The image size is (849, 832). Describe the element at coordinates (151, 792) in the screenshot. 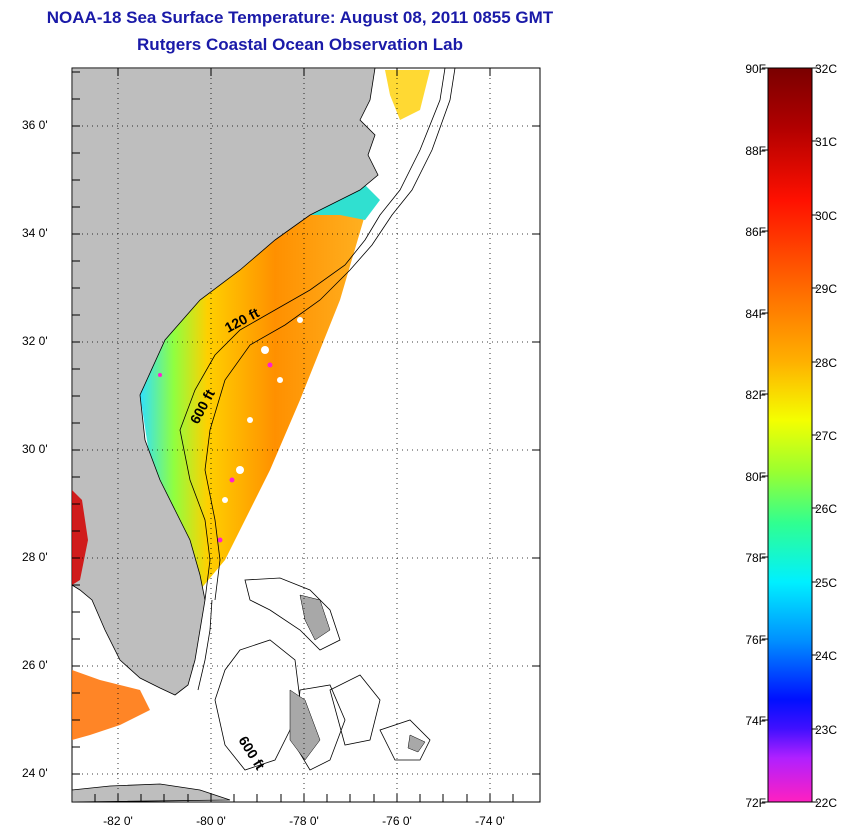

I see `land-cuba` at that location.